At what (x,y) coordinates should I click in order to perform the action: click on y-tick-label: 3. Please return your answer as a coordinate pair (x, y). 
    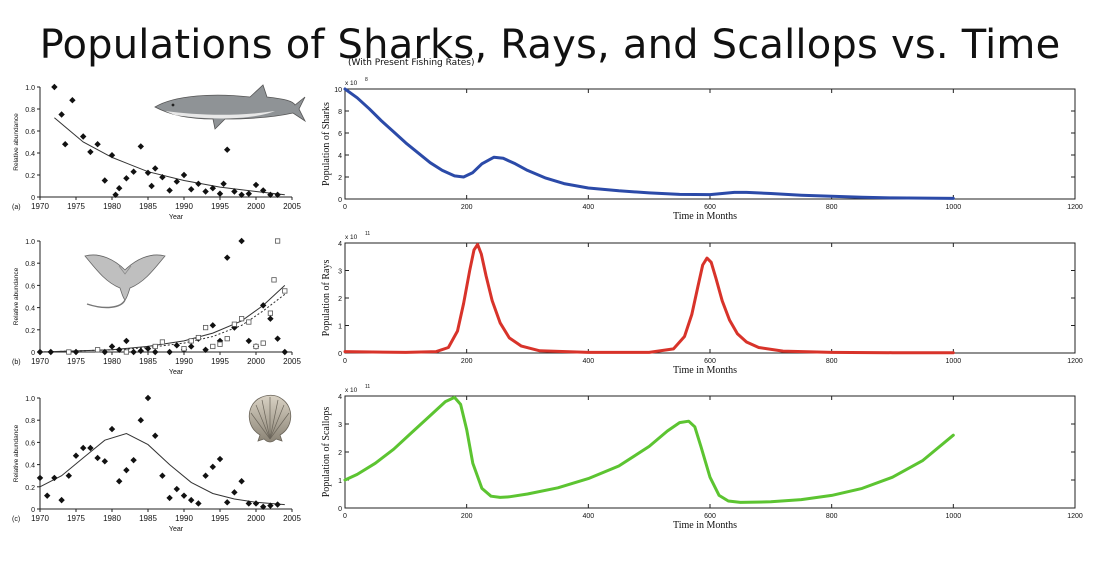
    Looking at the image, I should click on (340, 272).